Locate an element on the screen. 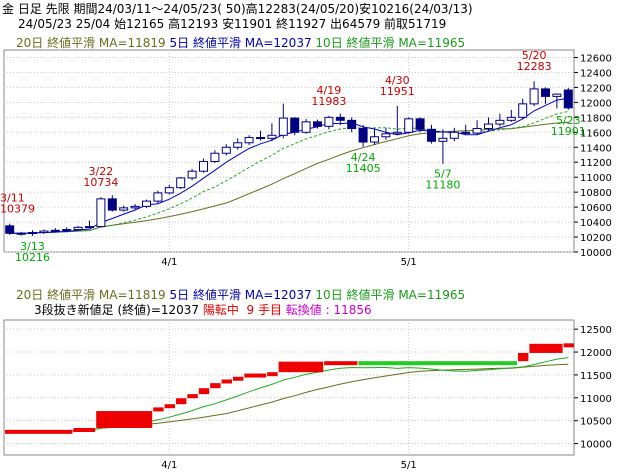  newprice-status-reversal: 転換値 : 11856 is located at coordinates (328, 310).